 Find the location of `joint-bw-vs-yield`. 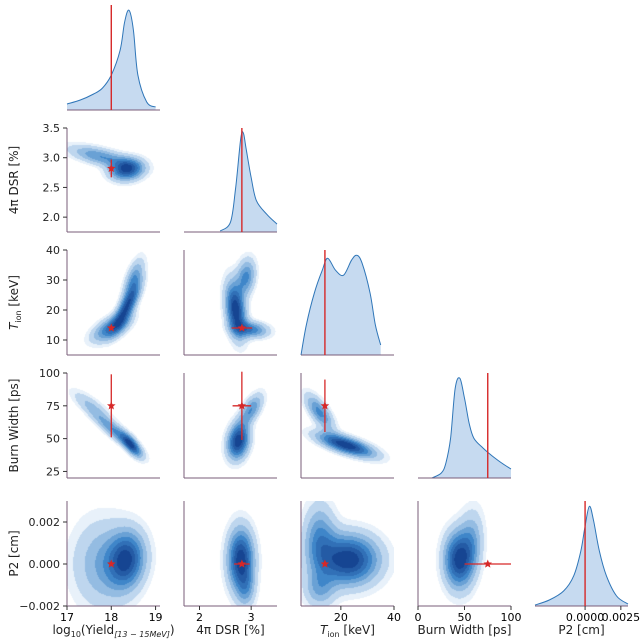

joint-bw-vs-yield is located at coordinates (113, 426).